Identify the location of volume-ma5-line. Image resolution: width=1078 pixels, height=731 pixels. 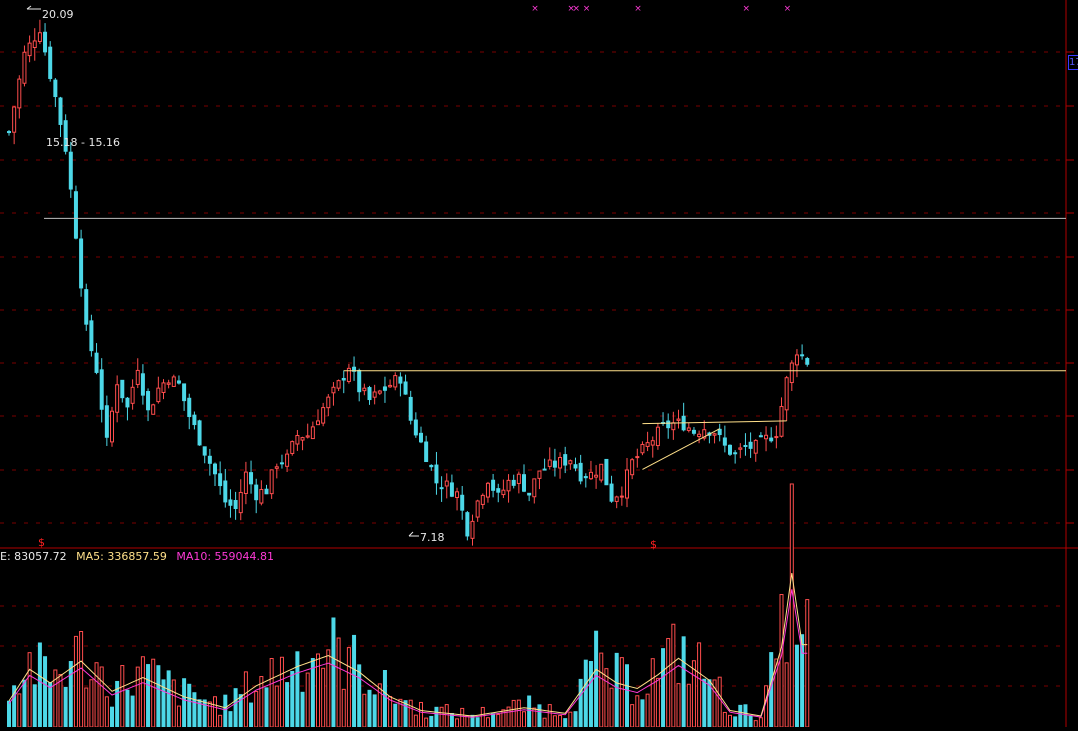
(408, 645).